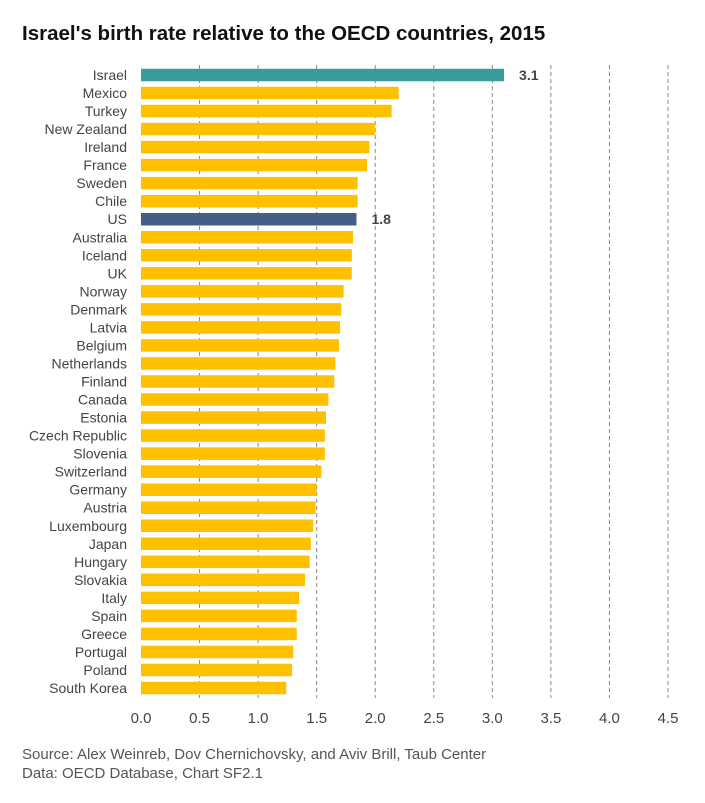  I want to click on category-label: Ireland, so click(105, 147).